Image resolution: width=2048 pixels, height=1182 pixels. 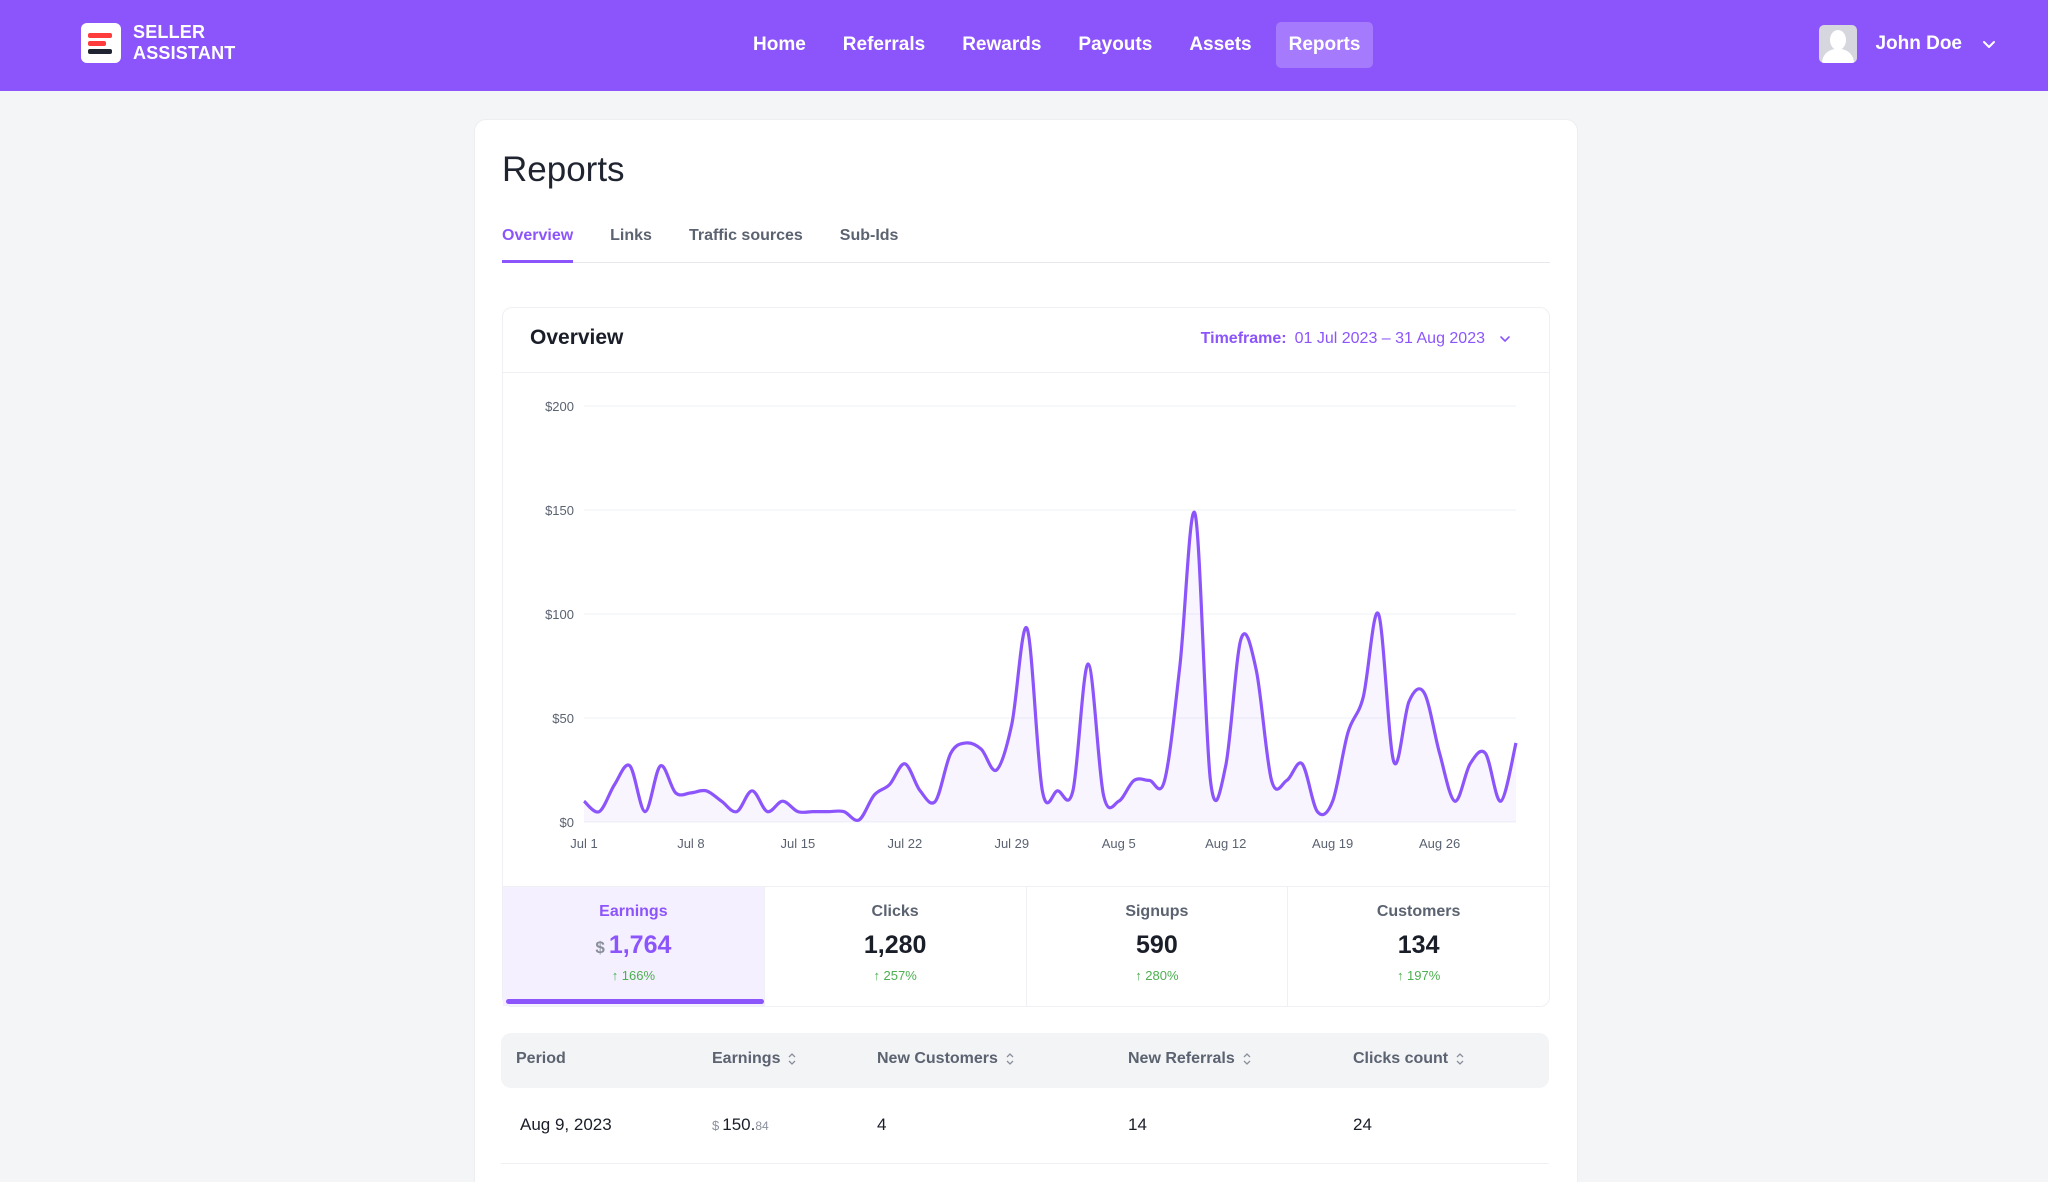 I want to click on x-tick-label: Aug 12, so click(x=1225, y=843).